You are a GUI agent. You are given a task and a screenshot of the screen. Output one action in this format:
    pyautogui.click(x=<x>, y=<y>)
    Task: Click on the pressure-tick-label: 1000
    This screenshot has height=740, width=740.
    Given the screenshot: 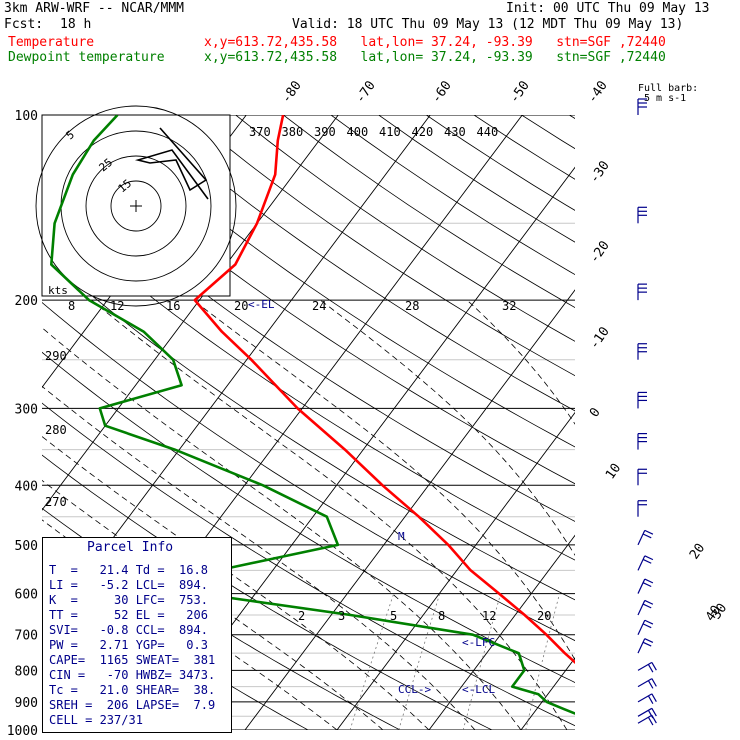 What is the action you would take?
    pyautogui.click(x=22, y=731)
    